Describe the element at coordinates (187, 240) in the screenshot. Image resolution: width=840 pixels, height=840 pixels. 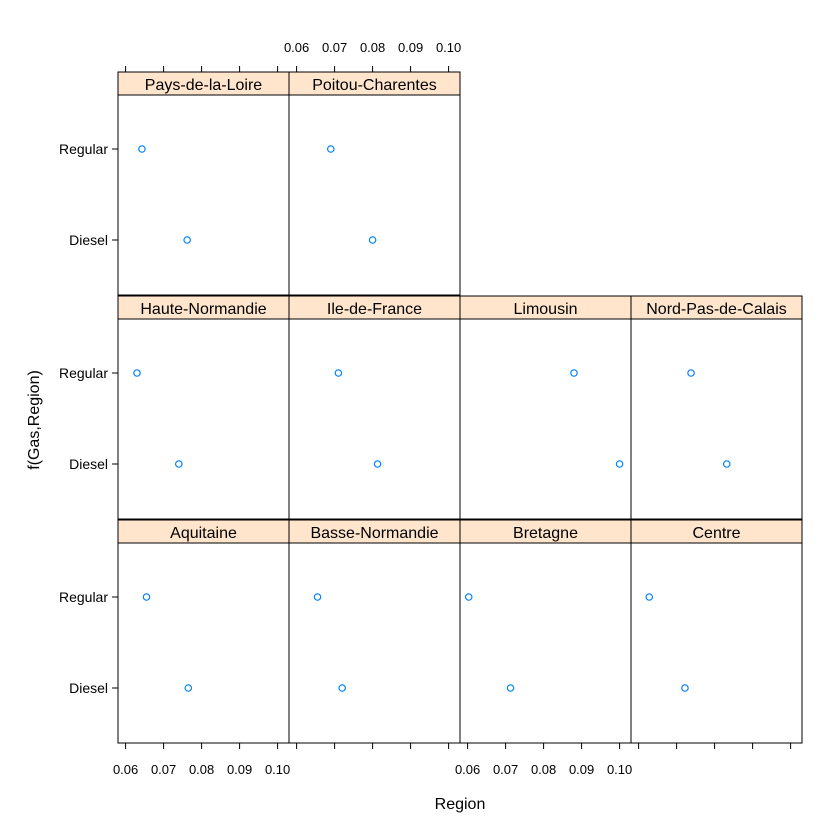
I see `point-pays-de-la-loire-diesel` at that location.